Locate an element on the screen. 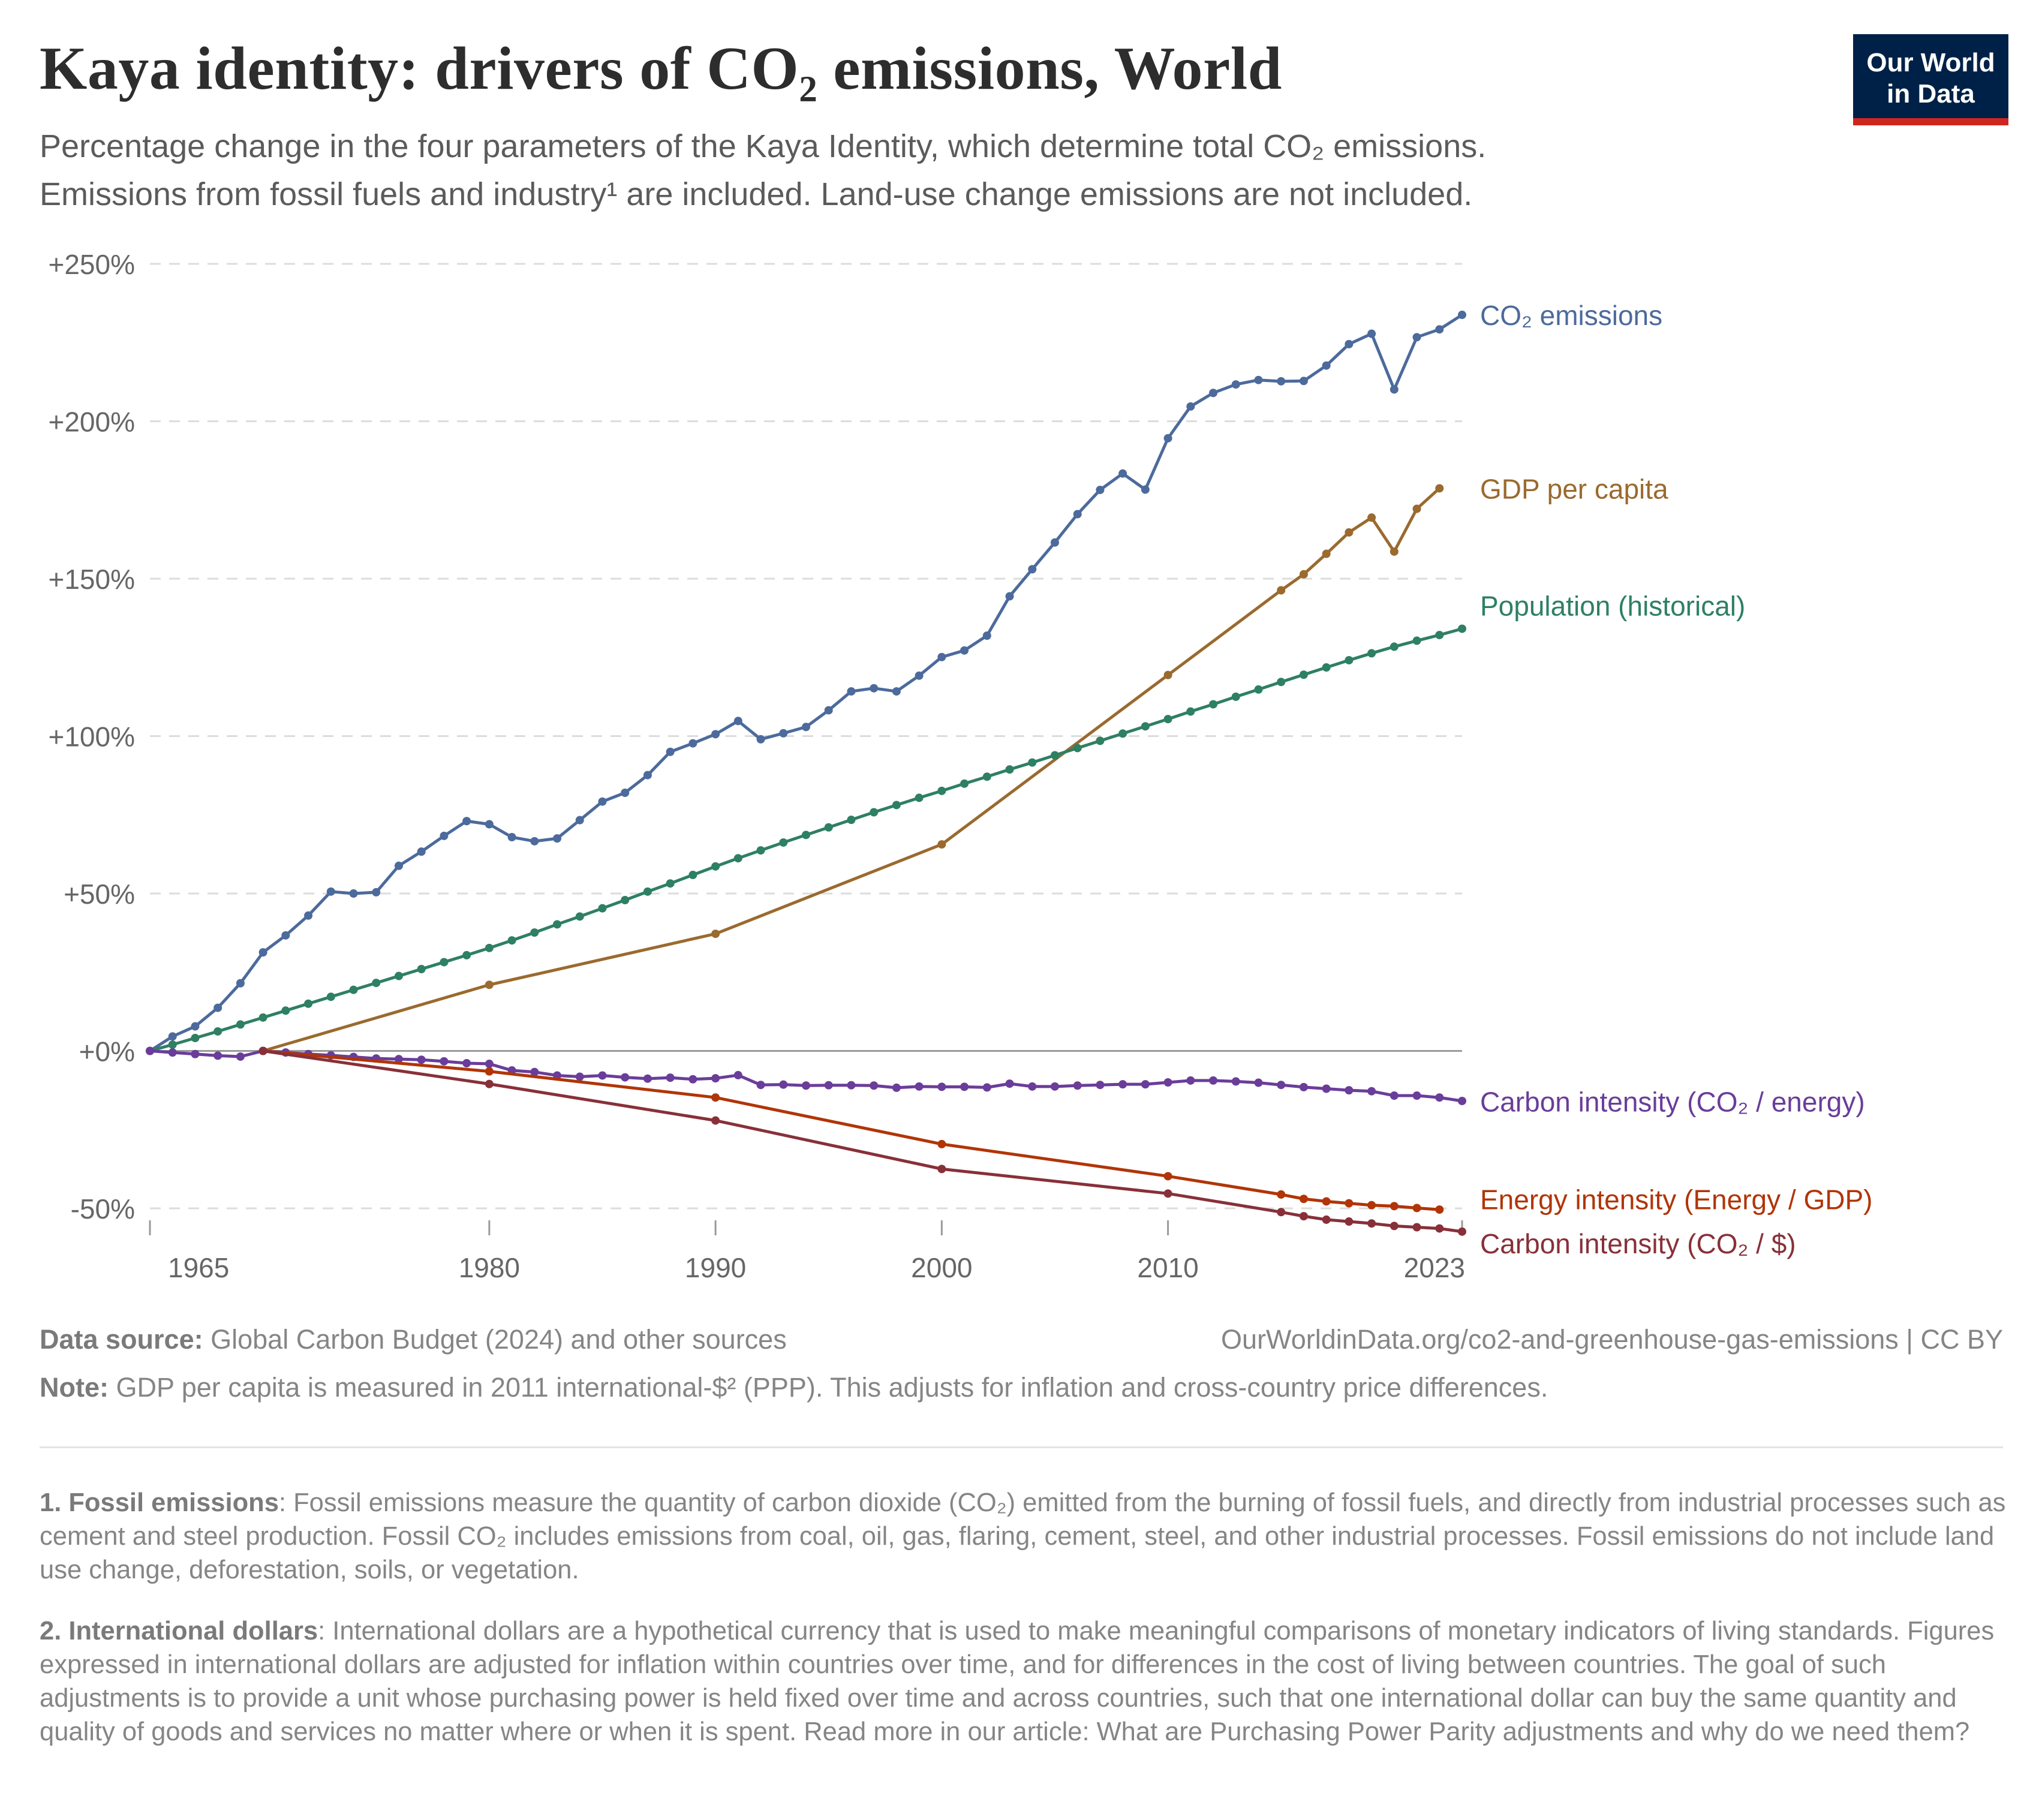 This screenshot has height=1820, width=2039. owid-logo: Our World in Data is located at coordinates (1931, 79).